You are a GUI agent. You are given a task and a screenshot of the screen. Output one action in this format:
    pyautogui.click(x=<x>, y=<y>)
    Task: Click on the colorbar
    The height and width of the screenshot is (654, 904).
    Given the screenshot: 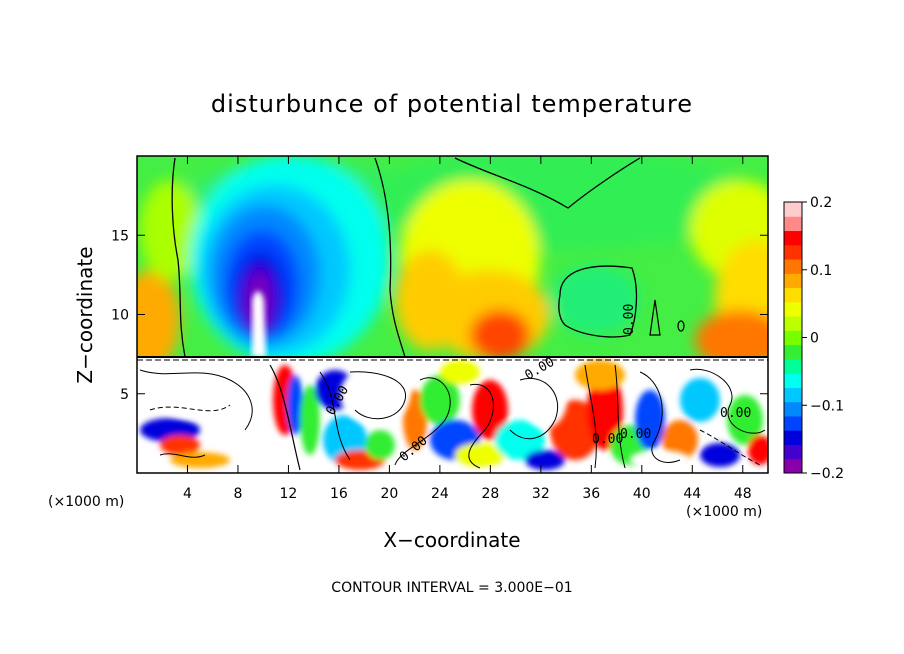 What is the action you would take?
    pyautogui.click(x=793, y=337)
    